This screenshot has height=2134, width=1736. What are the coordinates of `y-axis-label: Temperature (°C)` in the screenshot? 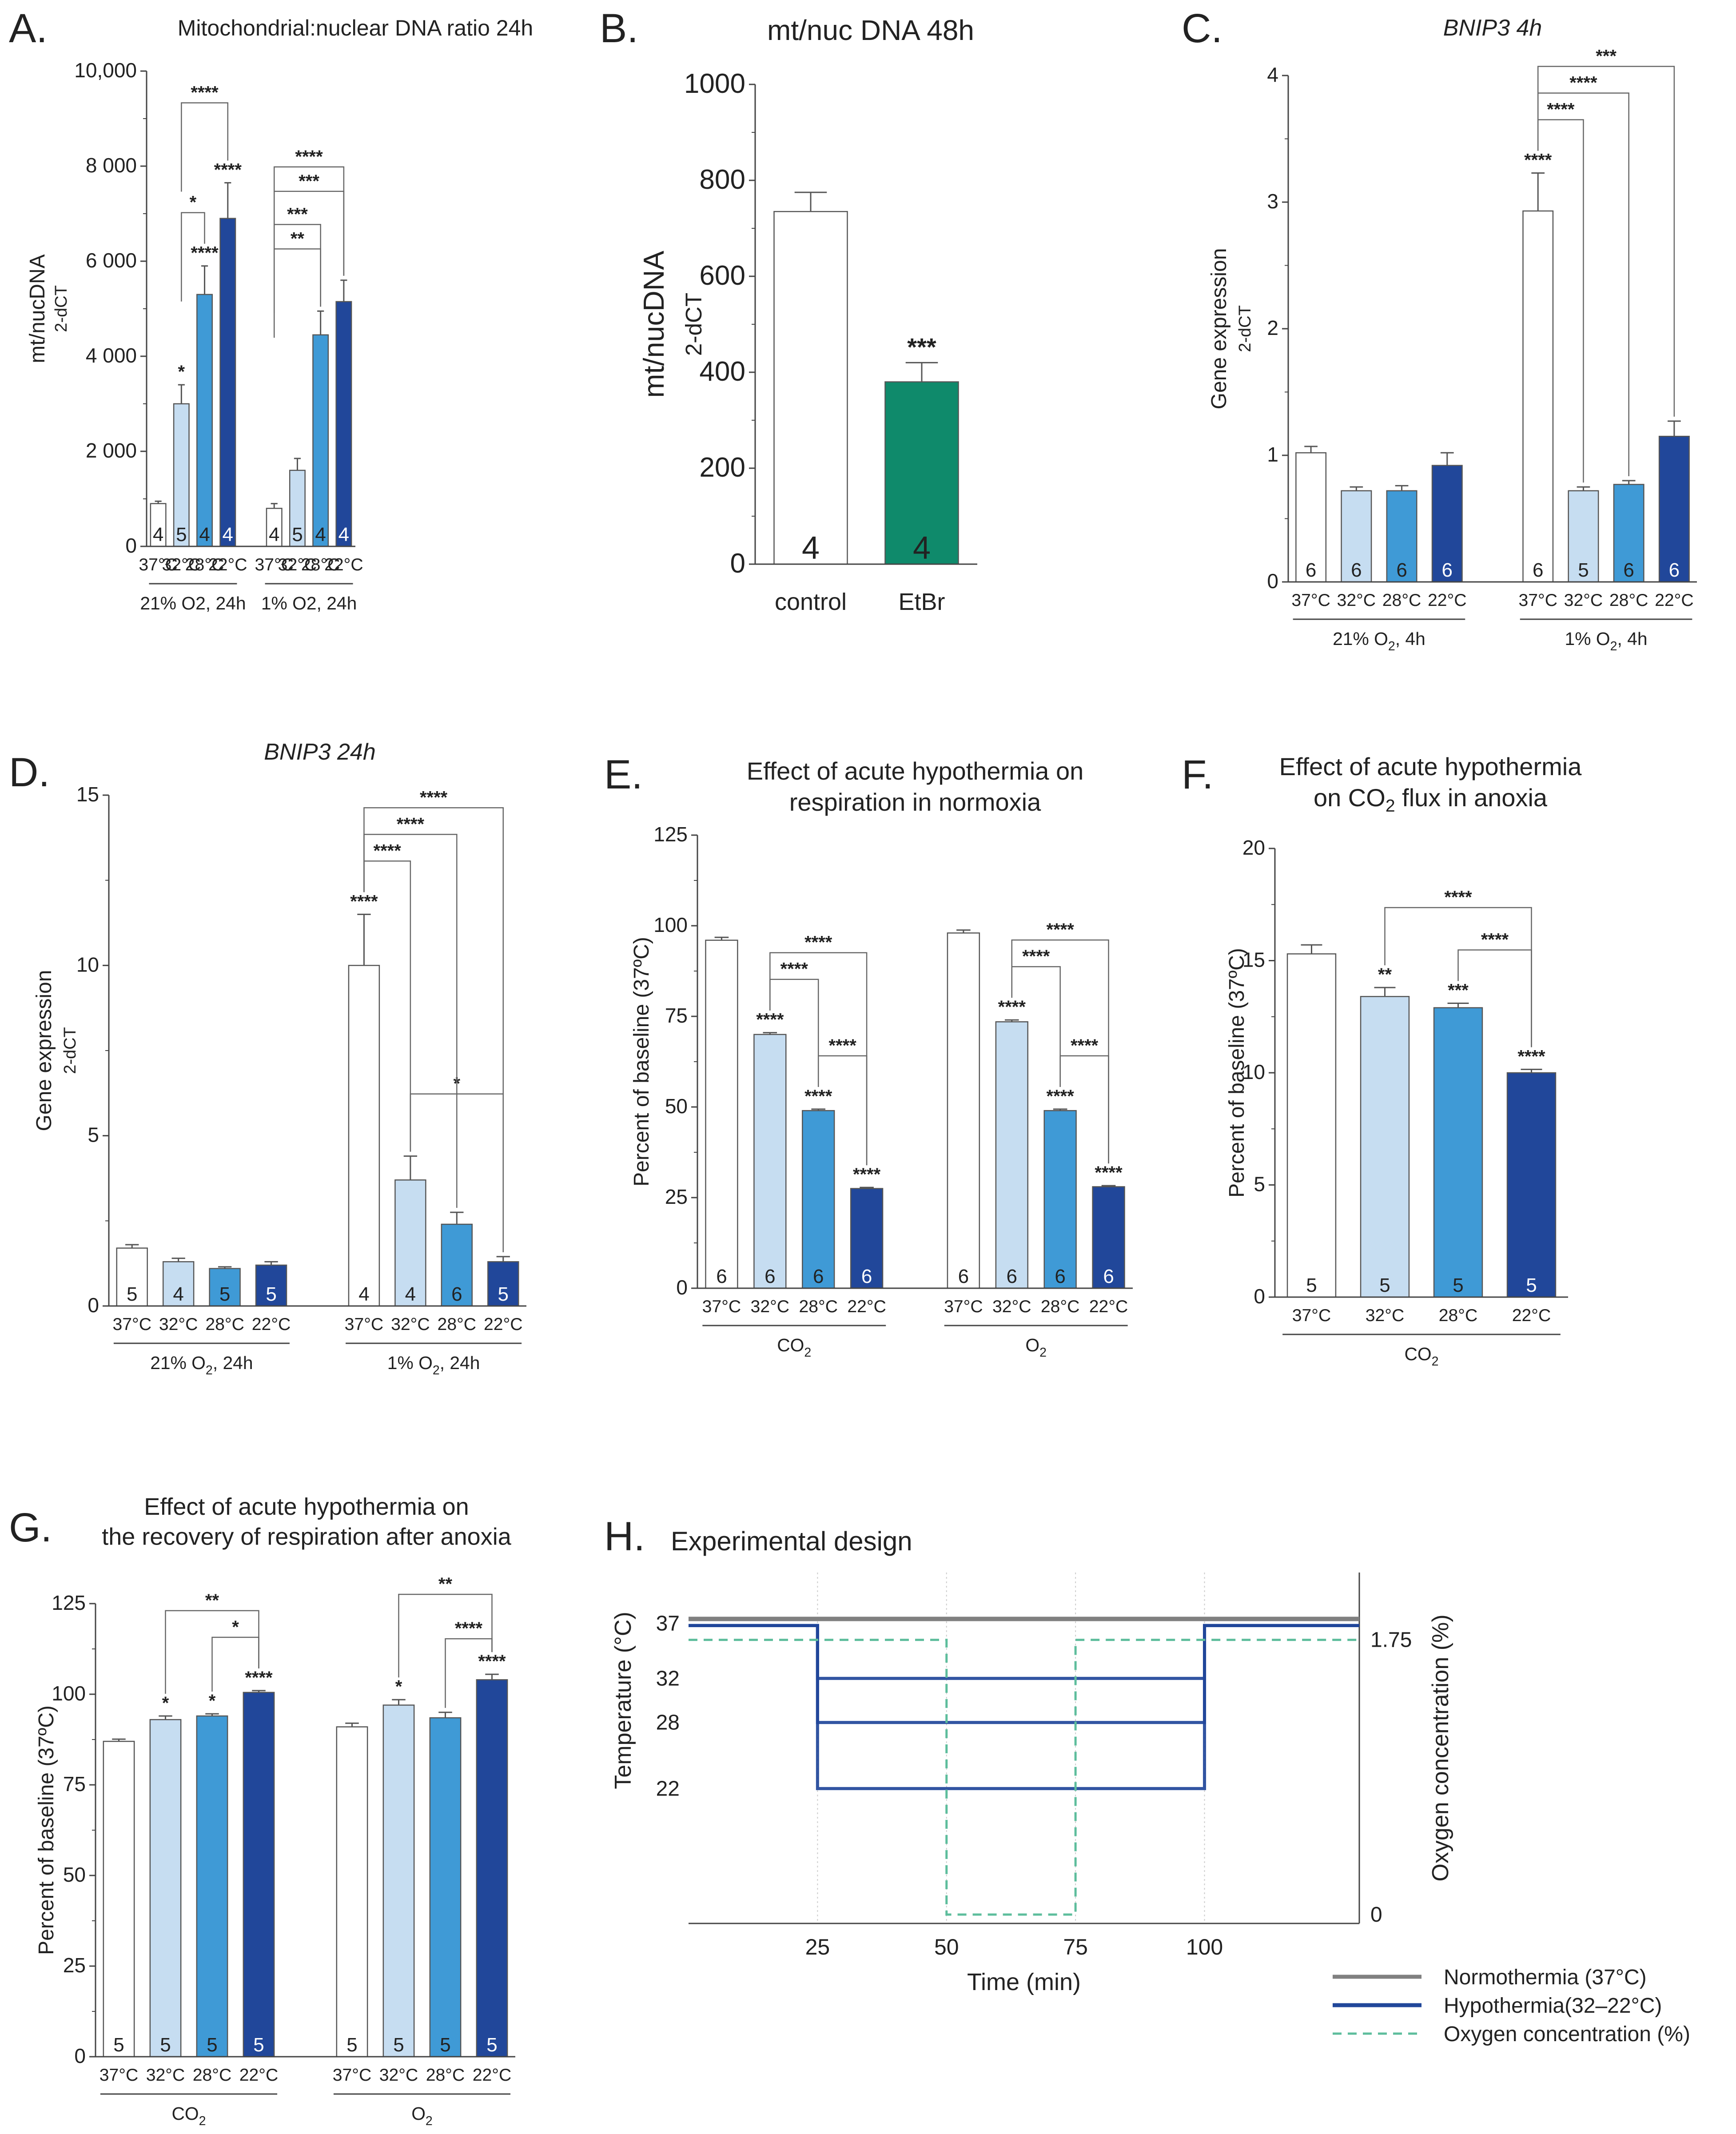 It's located at (623, 1700).